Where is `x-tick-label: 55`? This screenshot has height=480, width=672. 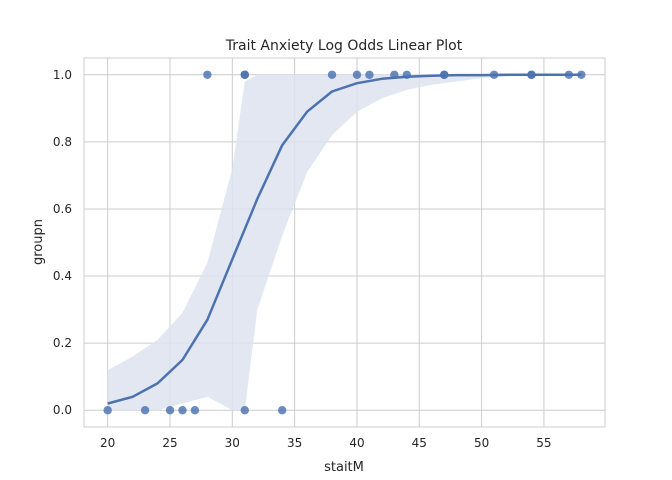
x-tick-label: 55 is located at coordinates (543, 443).